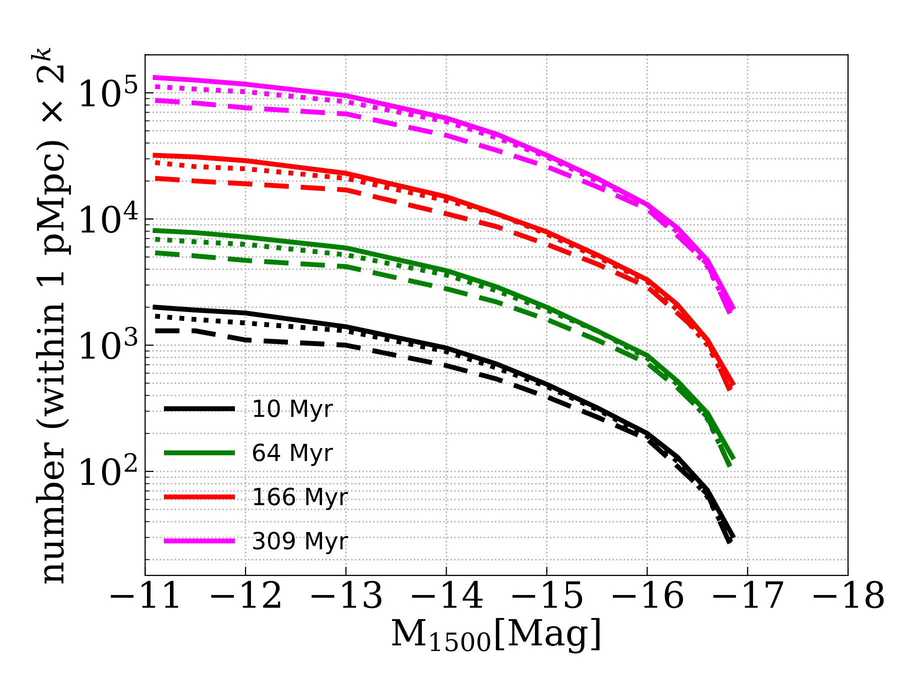 Image resolution: width=907 pixels, height=685 pixels. I want to click on x-tick-label: −13, so click(347, 594).